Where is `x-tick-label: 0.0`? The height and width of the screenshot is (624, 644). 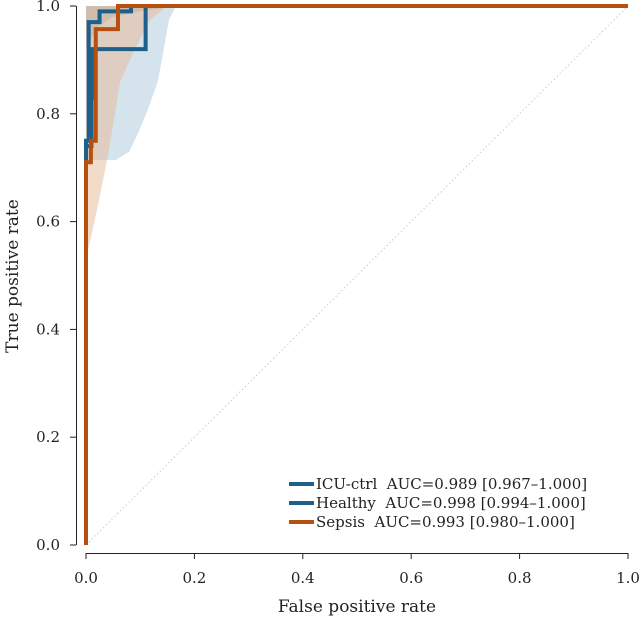
x-tick-label: 0.0 is located at coordinates (86, 578).